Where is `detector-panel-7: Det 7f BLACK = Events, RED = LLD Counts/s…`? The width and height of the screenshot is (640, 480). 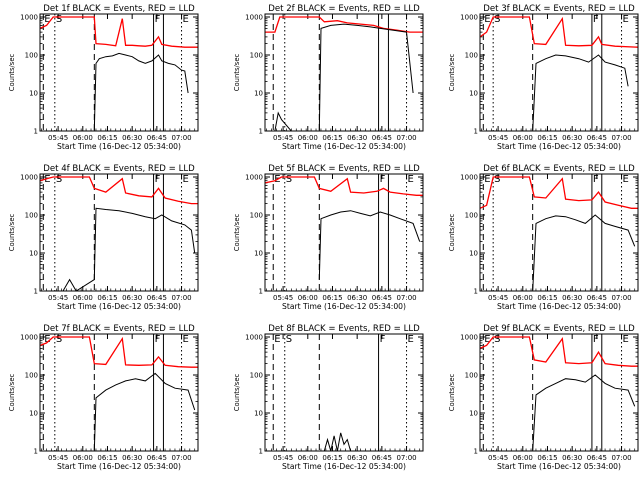 detector-panel-7: Det 7f BLACK = Events, RED = LLD Counts/s… is located at coordinates (103, 397).